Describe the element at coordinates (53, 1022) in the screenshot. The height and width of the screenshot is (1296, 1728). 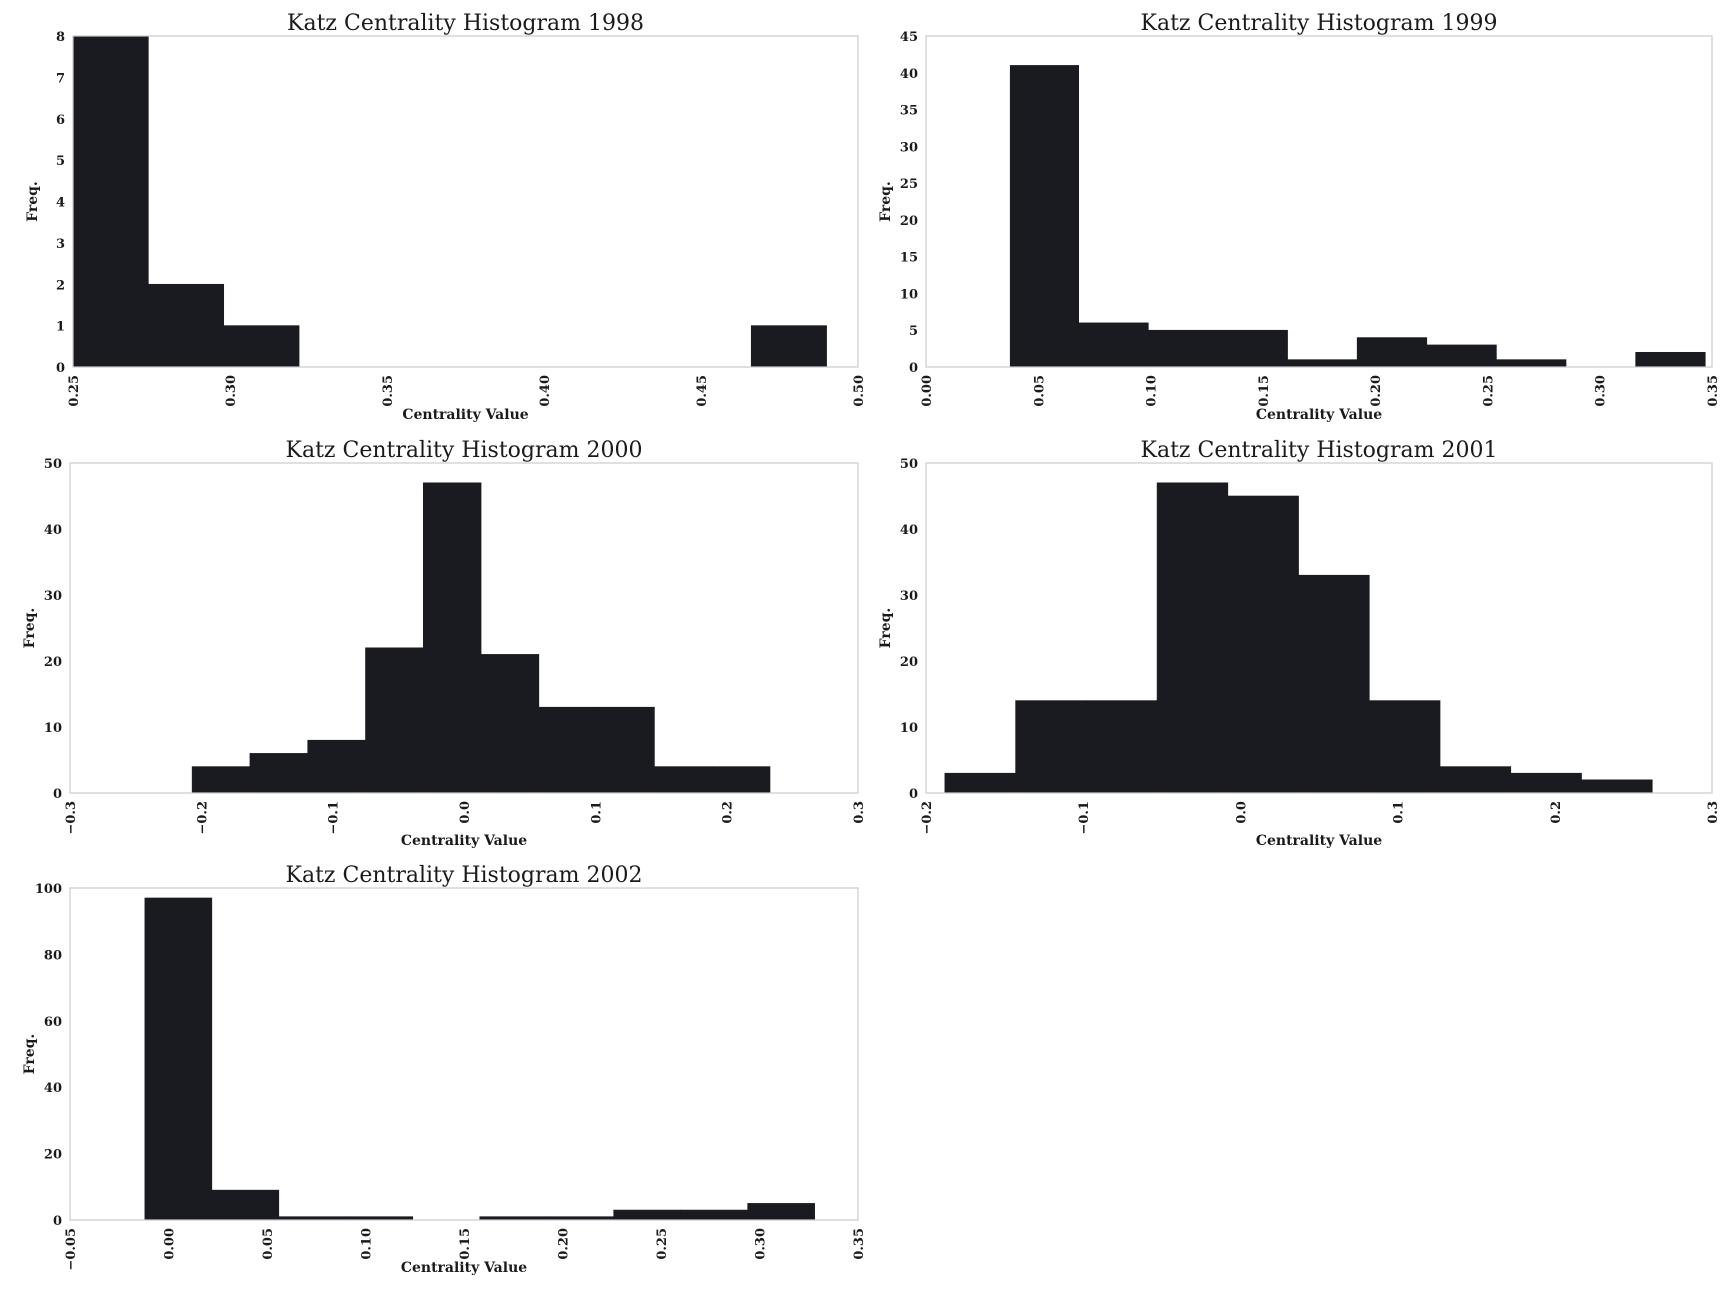
I see `y-tick-label: 60` at that location.